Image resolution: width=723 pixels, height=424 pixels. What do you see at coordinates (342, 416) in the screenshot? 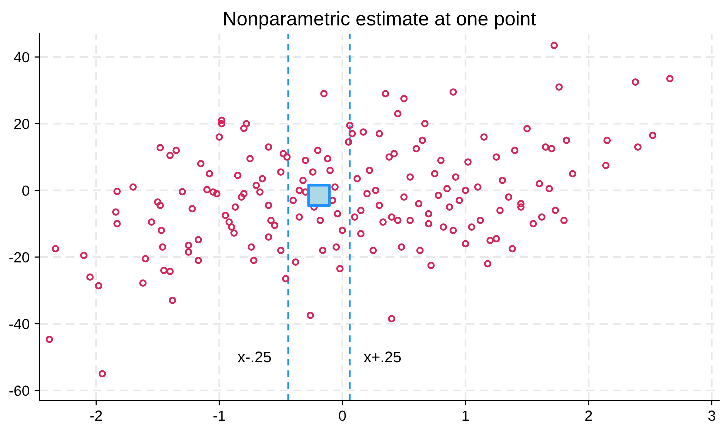
I see `x-tick-label: 0` at bounding box center [342, 416].